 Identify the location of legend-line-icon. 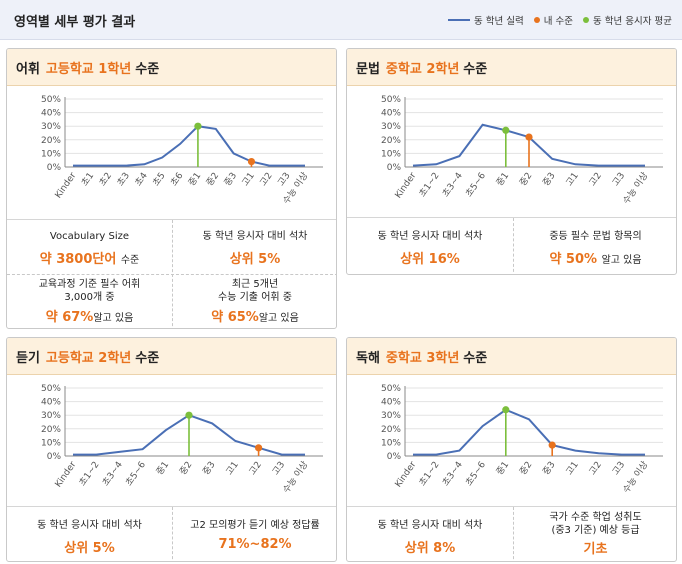
(459, 20).